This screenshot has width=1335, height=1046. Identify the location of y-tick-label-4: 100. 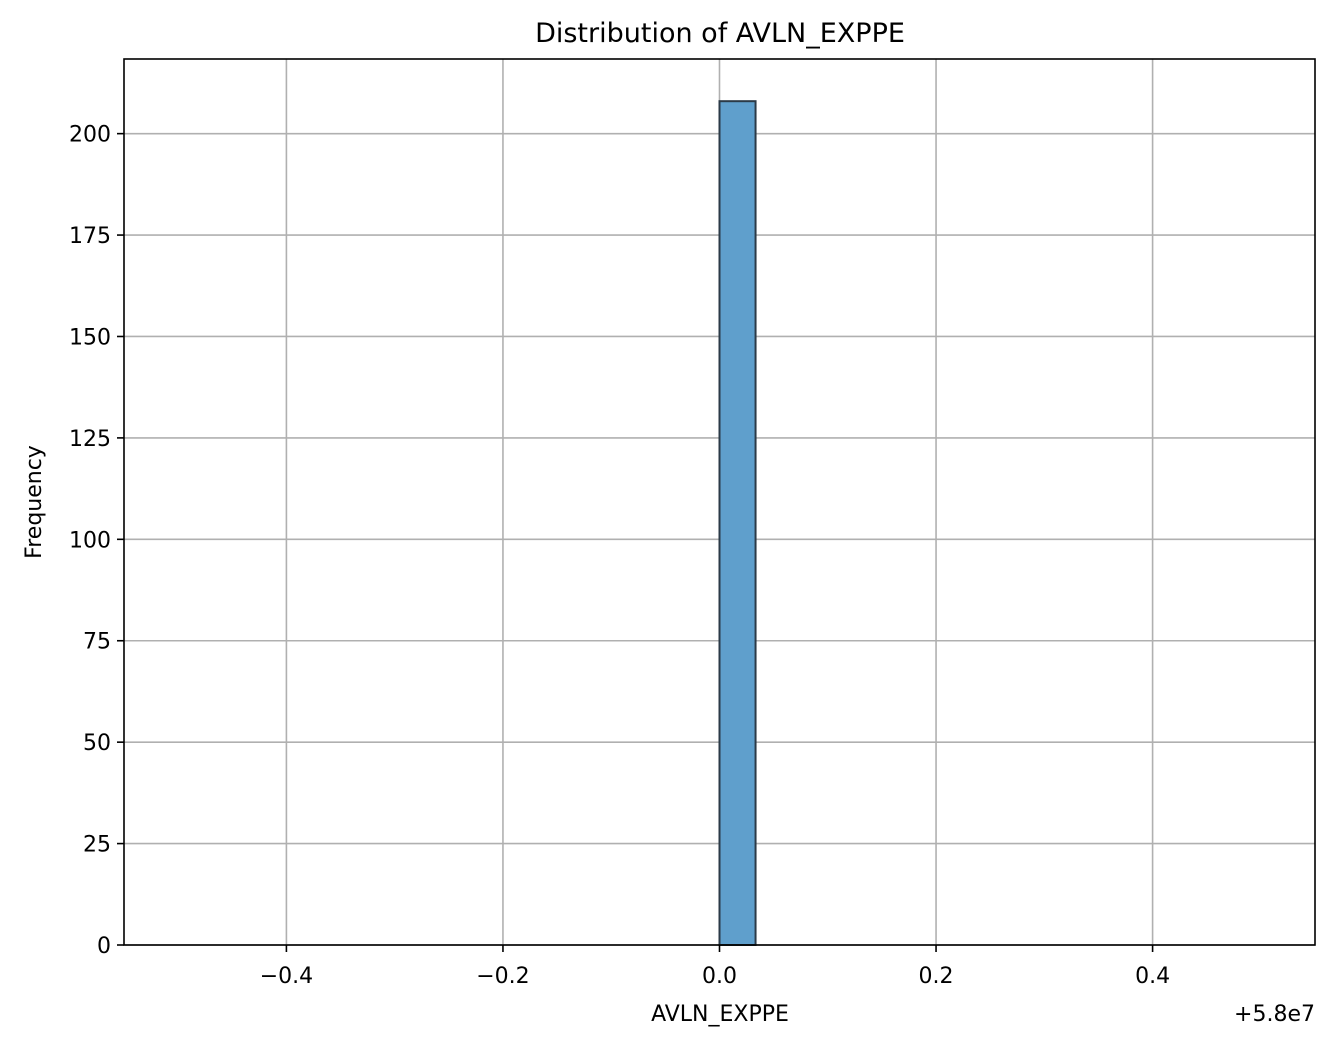
(90, 540).